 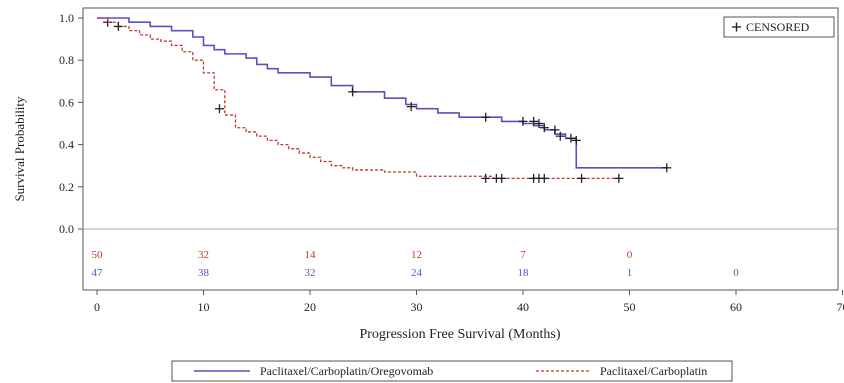 I want to click on risk-value-1-2: 32, so click(x=310, y=273).